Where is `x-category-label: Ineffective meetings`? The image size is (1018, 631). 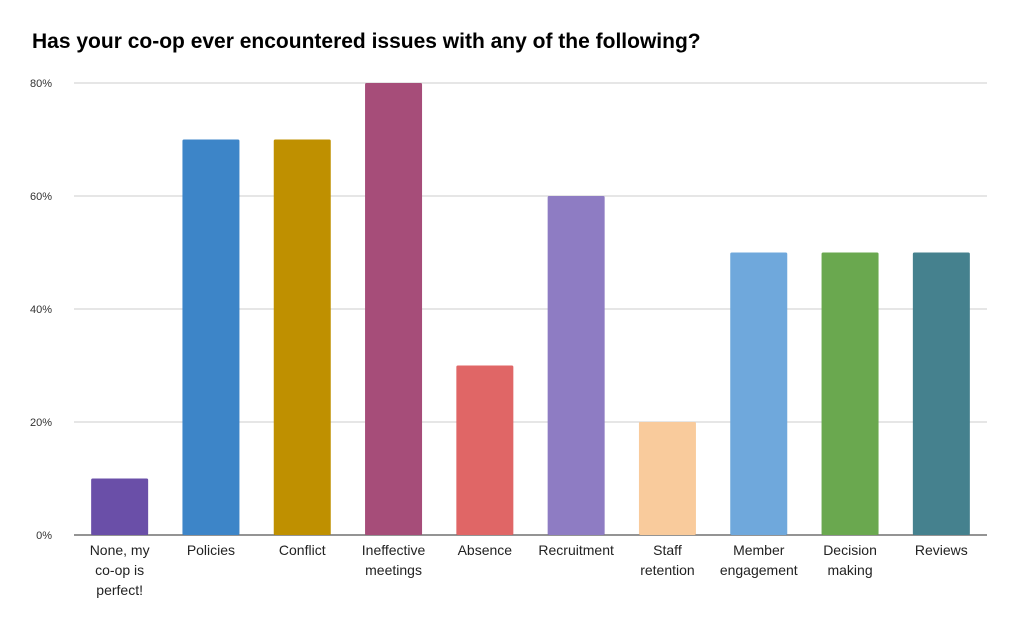
x-category-label: Ineffective meetings is located at coordinates (394, 560).